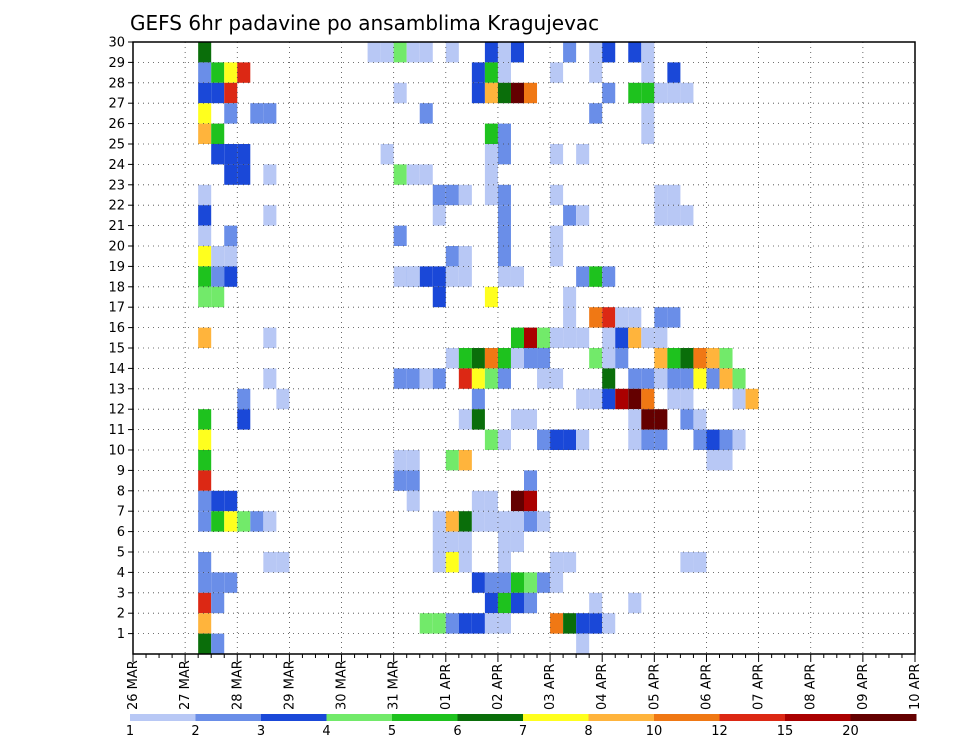 This screenshot has height=742, width=960. Describe the element at coordinates (116, 104) in the screenshot. I see `y-tick-label: 27` at that location.